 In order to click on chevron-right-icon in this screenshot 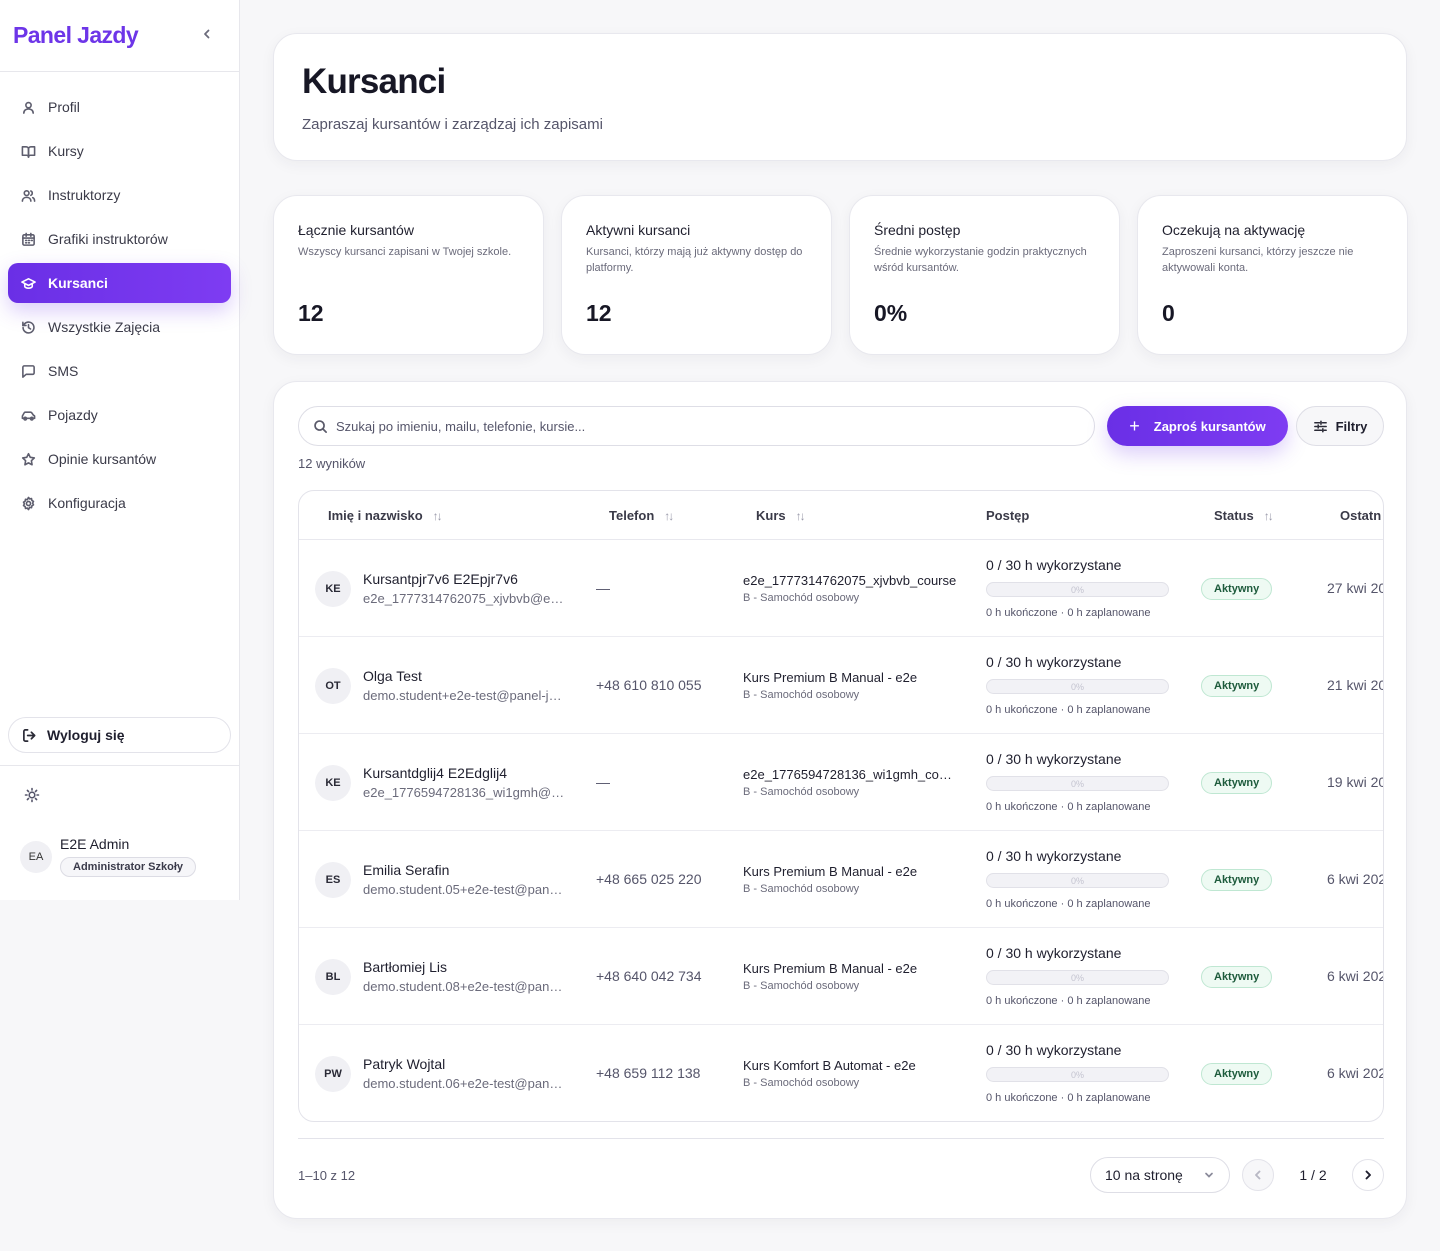, I will do `click(1368, 1175)`.